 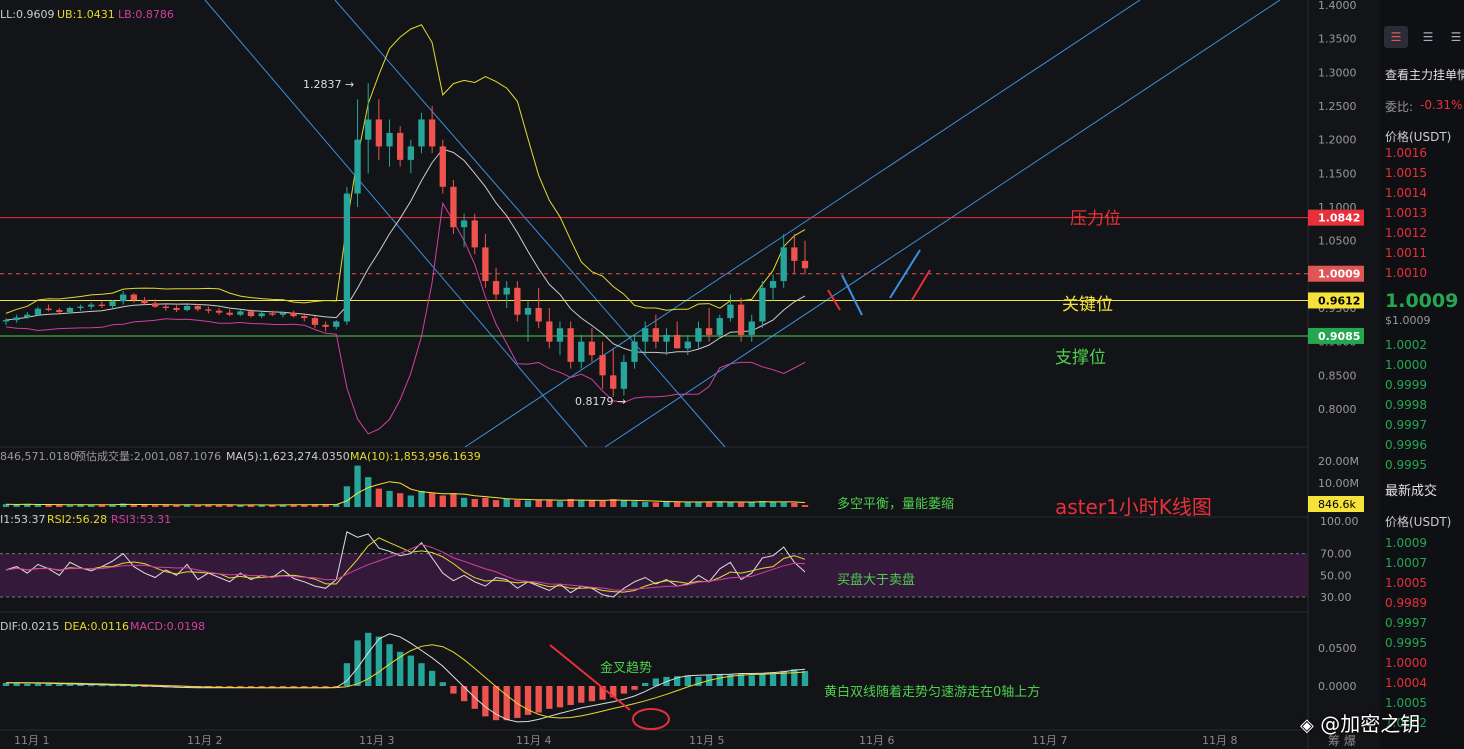 What do you see at coordinates (167, 626) in the screenshot?
I see `macd-macd-value: MACD:0.0198` at bounding box center [167, 626].